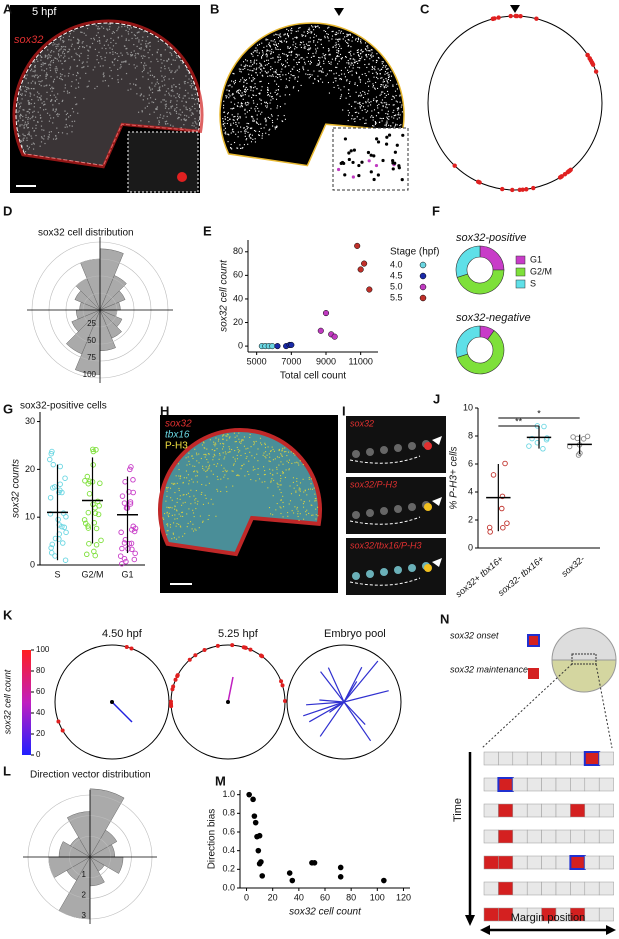  Describe the element at coordinates (541, 271) in the screenshot. I see `legend-label: G2/M` at that location.